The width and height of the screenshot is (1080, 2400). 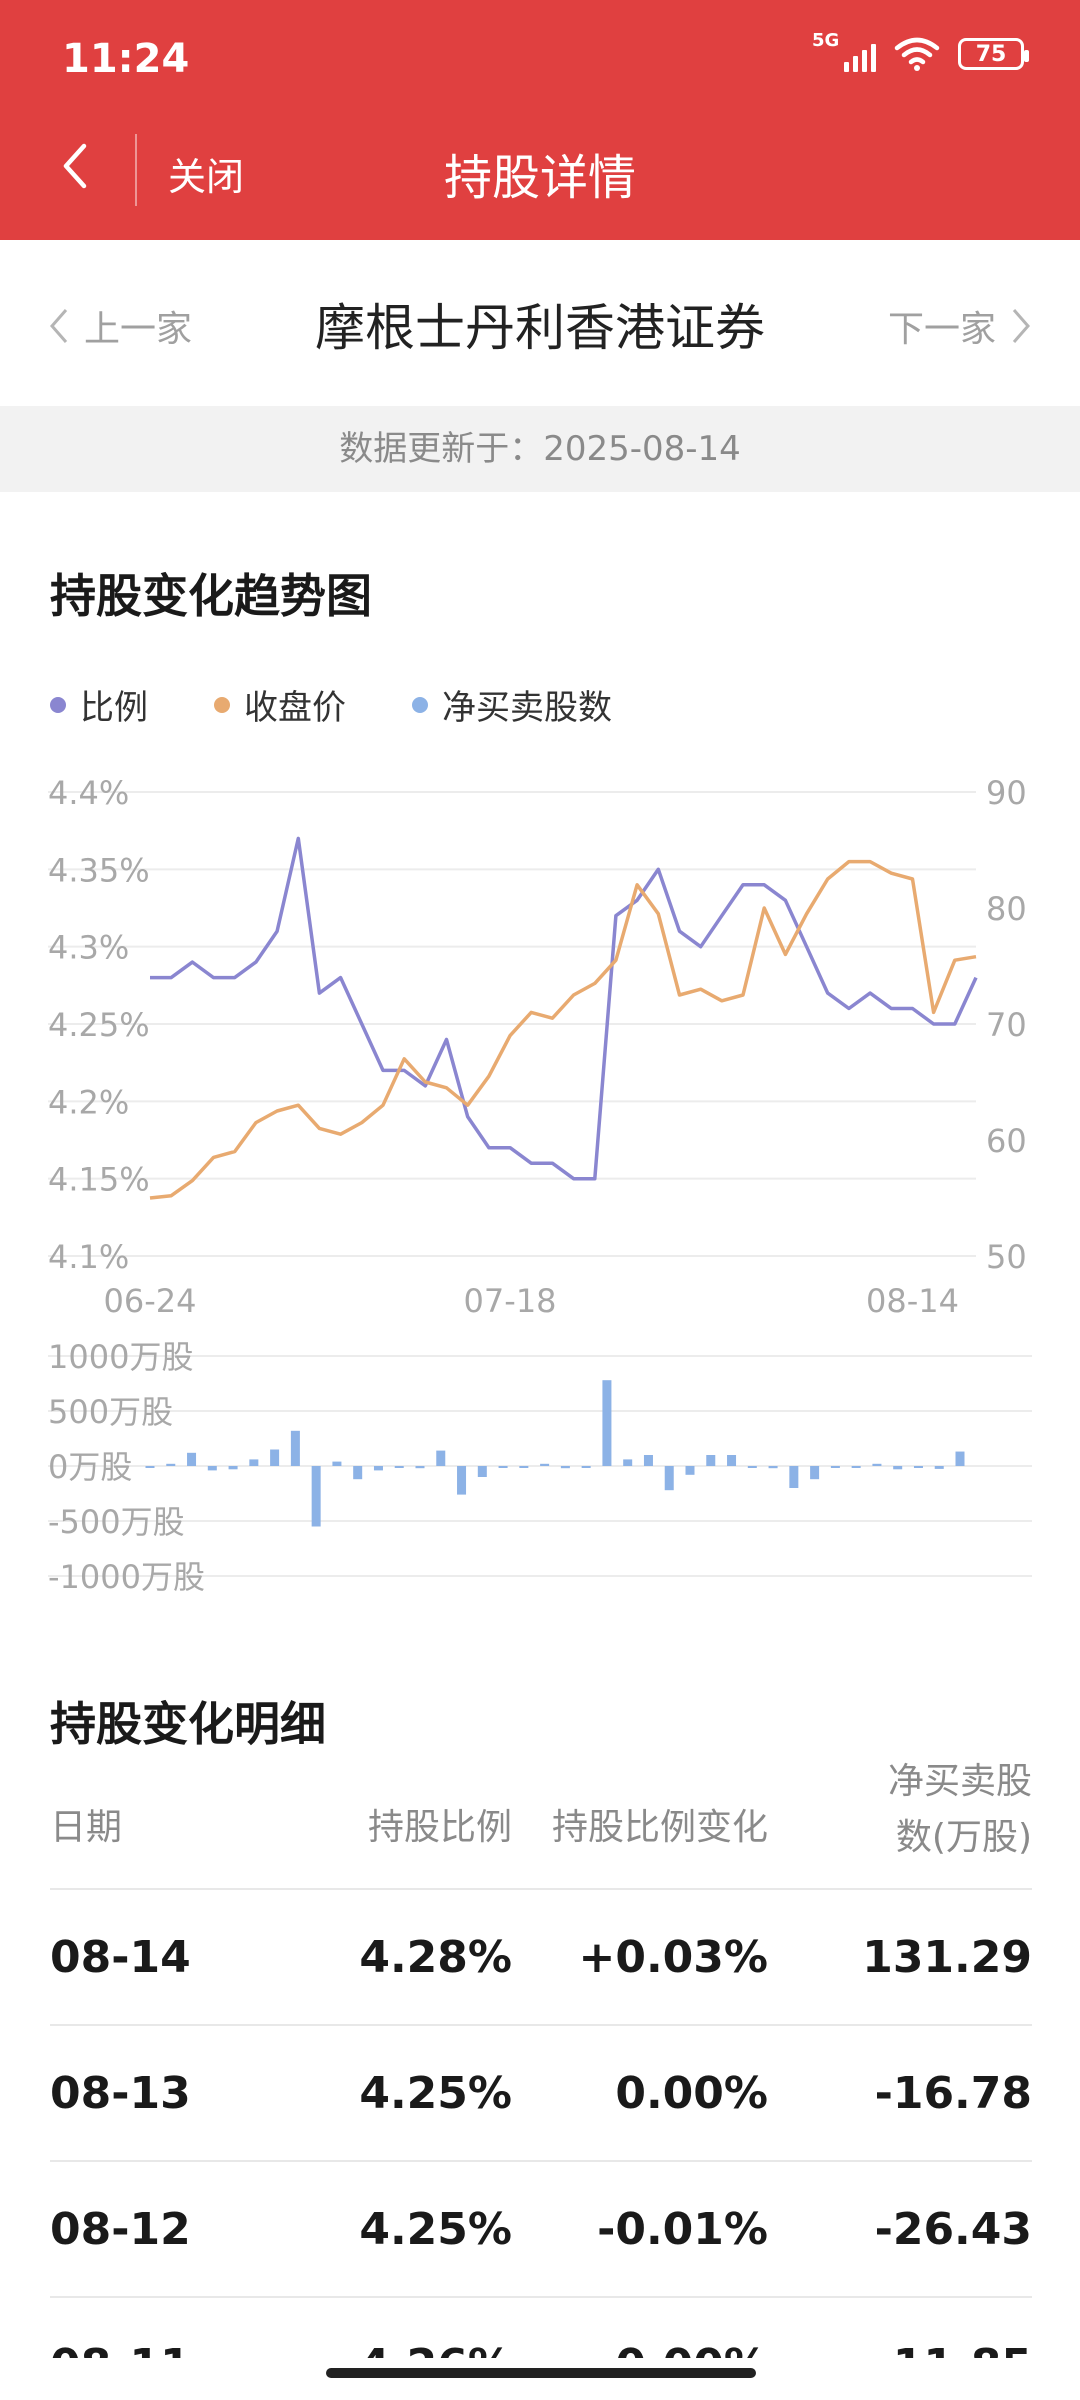 What do you see at coordinates (541, 2228) in the screenshot?
I see `table-row: 08-12 4.25% -0.01% -26.43` at bounding box center [541, 2228].